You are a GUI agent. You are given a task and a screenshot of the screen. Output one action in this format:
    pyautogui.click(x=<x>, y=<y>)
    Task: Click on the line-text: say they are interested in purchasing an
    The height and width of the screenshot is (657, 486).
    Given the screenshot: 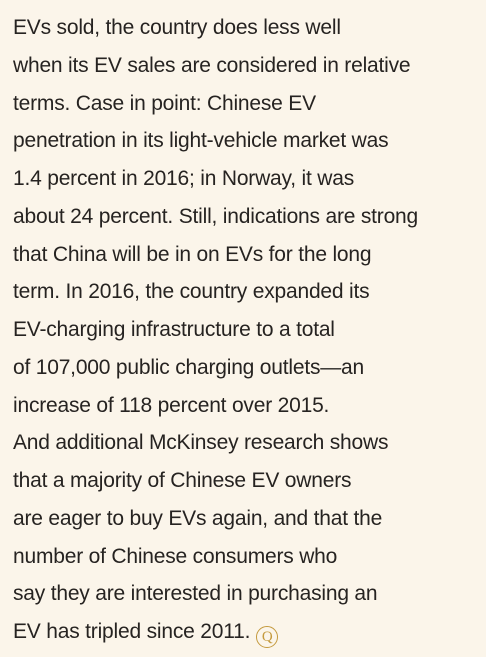 What is the action you would take?
    pyautogui.click(x=195, y=594)
    